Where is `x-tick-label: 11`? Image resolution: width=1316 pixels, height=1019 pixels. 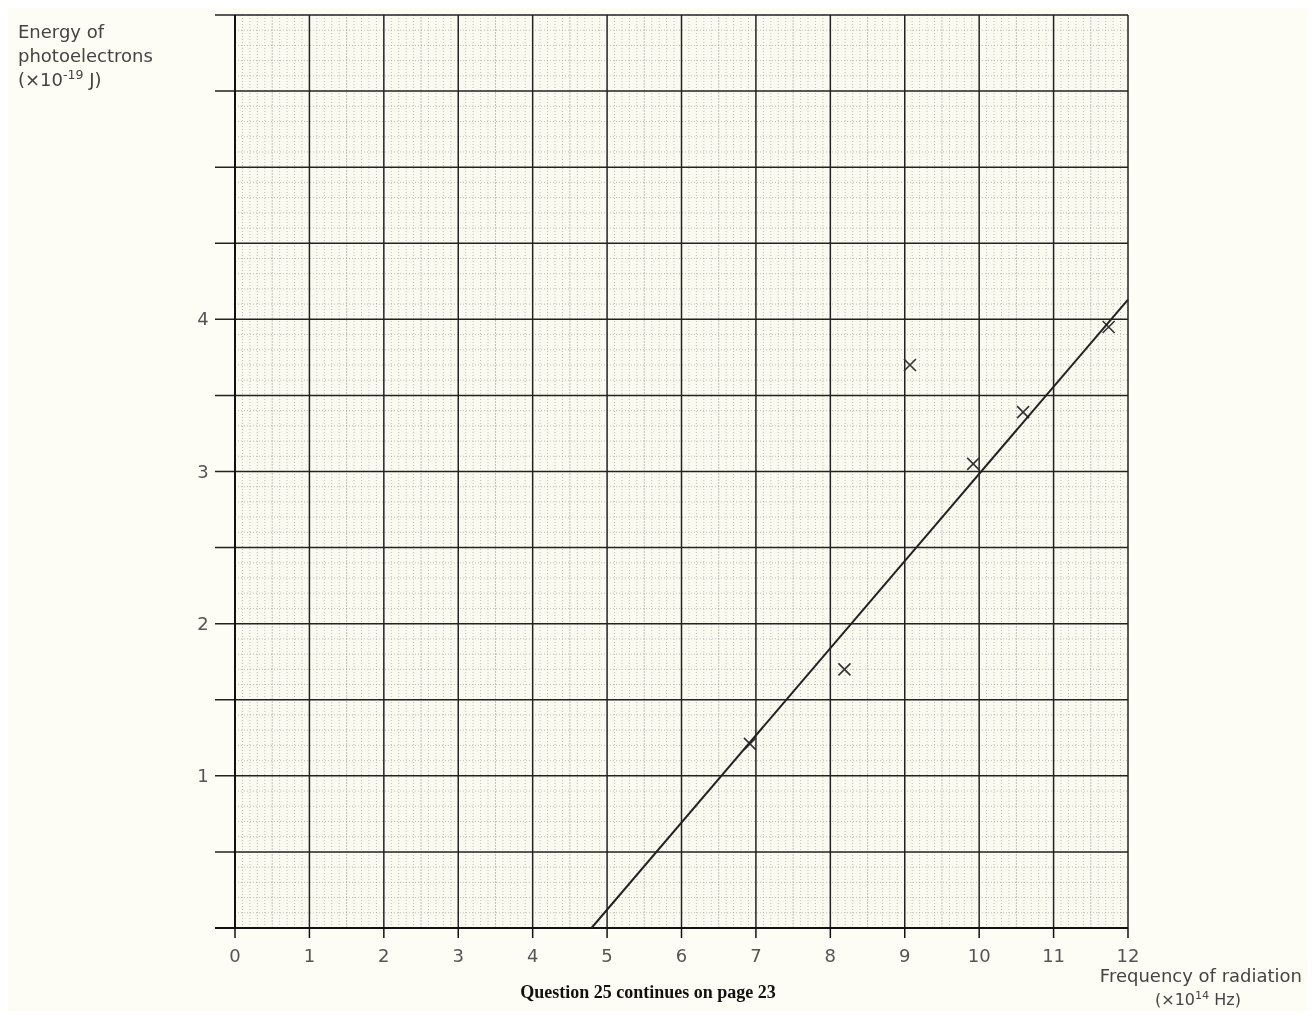 x-tick-label: 11 is located at coordinates (1054, 955).